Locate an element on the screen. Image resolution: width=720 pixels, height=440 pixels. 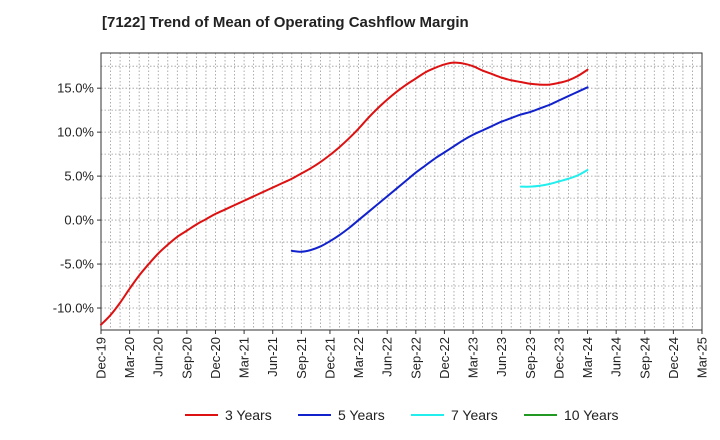
x-tick-label: Dec-23 is located at coordinates (558, 358).